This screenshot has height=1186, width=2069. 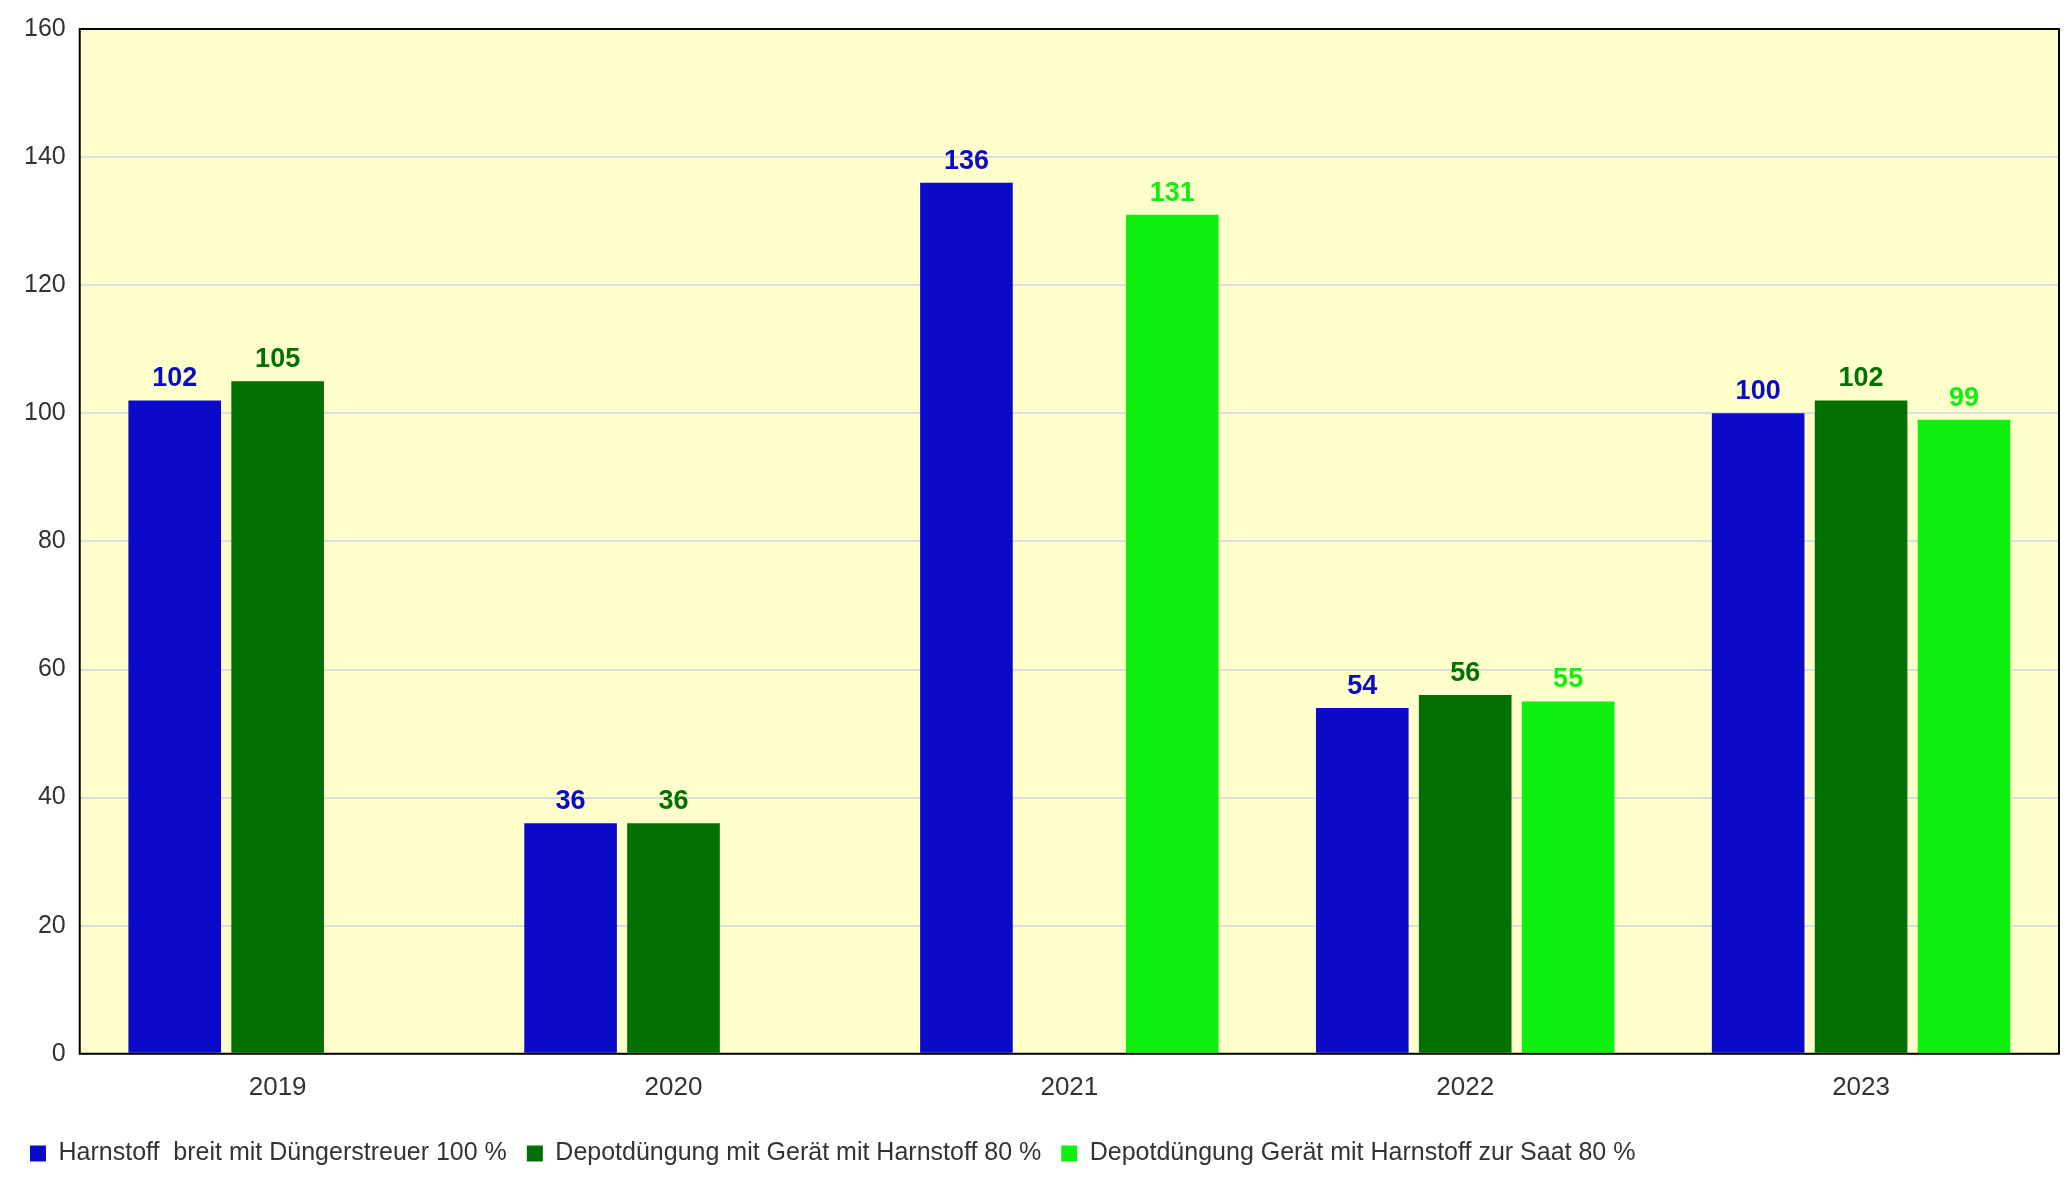 What do you see at coordinates (51, 667) in the screenshot?
I see `y-tick-label: 60` at bounding box center [51, 667].